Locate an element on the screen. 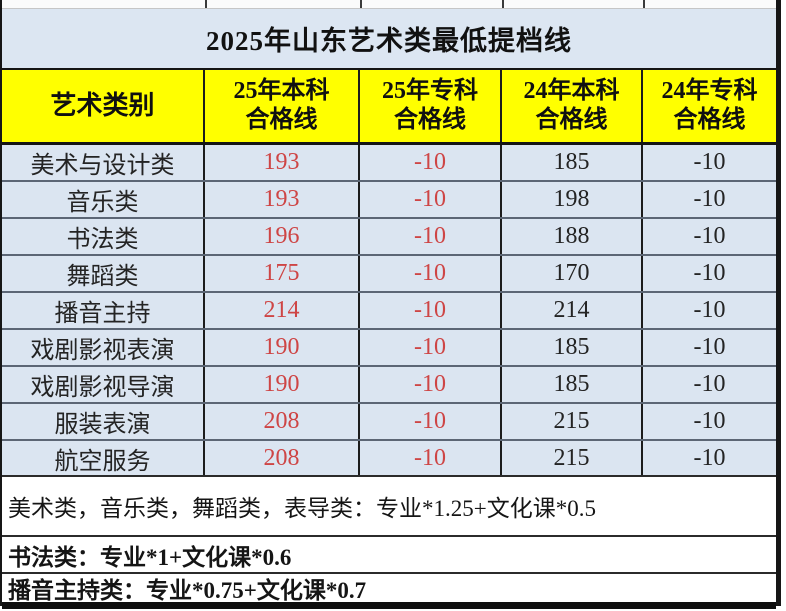 The width and height of the screenshot is (786, 611). header-24-benke: 24年本科 合格线 is located at coordinates (572, 106).